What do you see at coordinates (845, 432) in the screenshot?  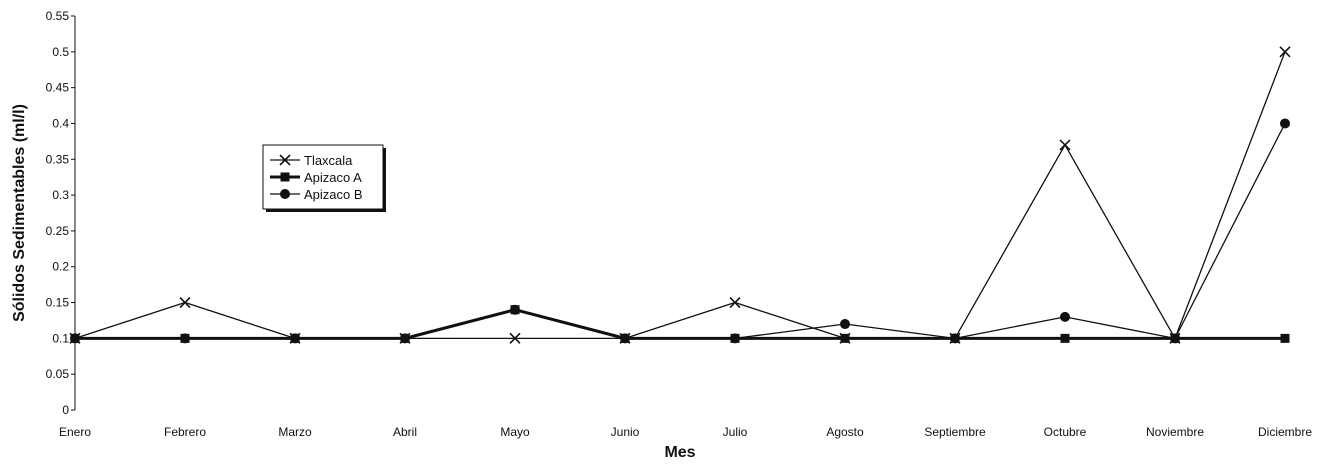 I see `x-tick-label: Agosto` at bounding box center [845, 432].